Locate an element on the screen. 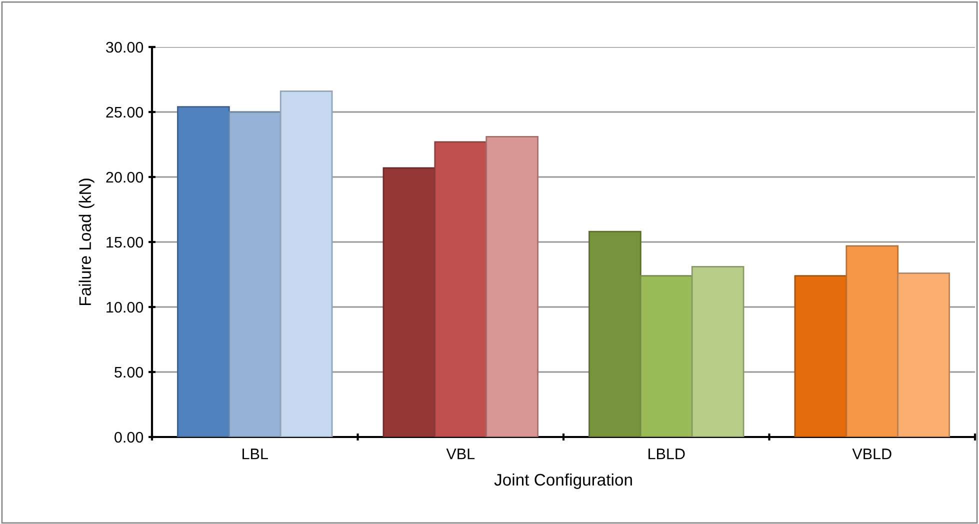 Image resolution: width=979 pixels, height=524 pixels. y-axis-title: Failure Load (kN) is located at coordinates (86, 242).